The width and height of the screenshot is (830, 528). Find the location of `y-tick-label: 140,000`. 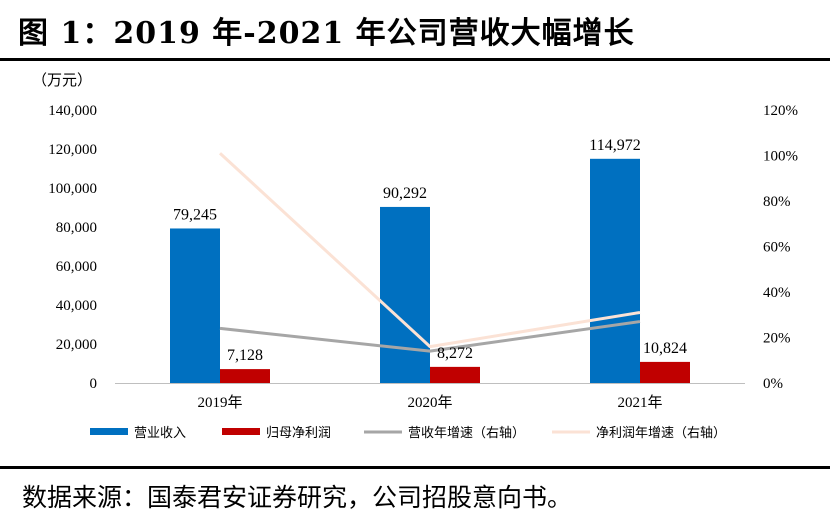

y-tick-label: 140,000 is located at coordinates (72, 111).